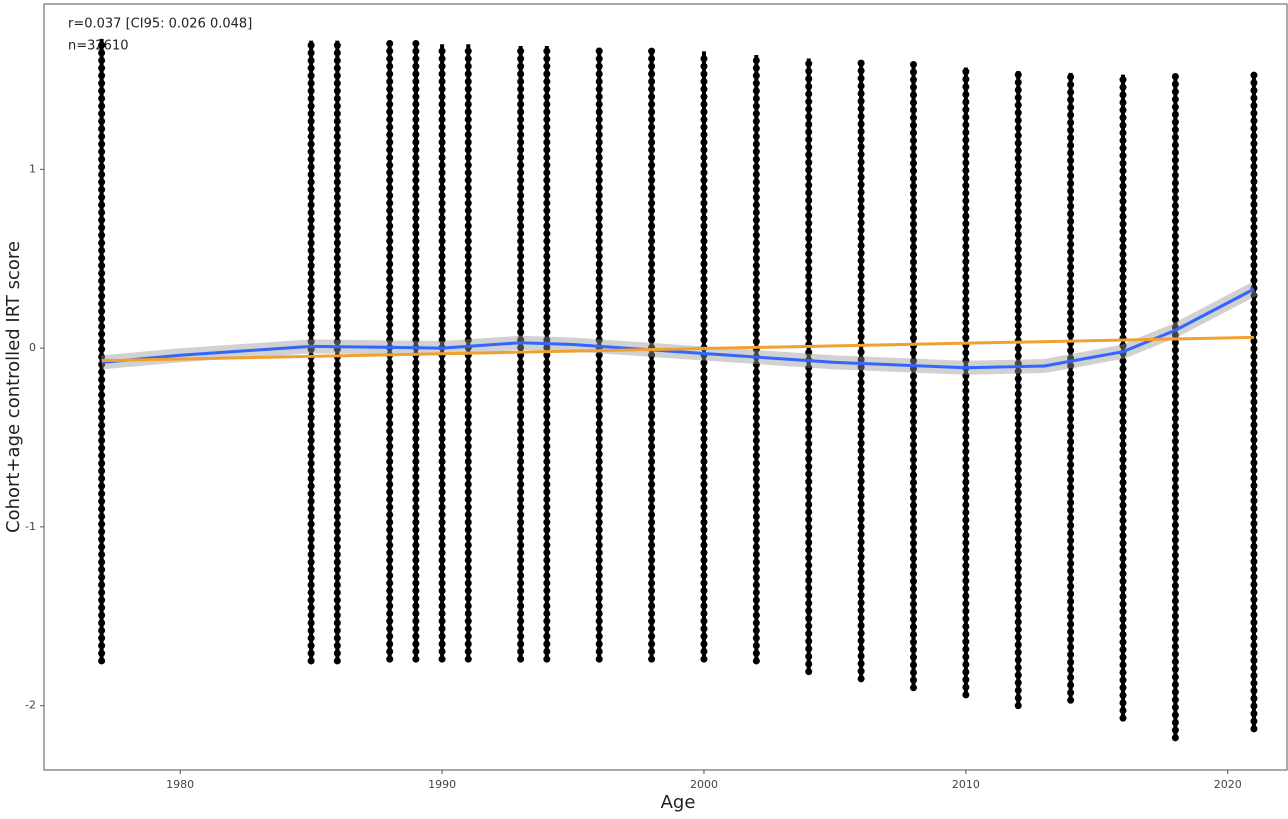 Image resolution: width=1288 pixels, height=819 pixels. Describe the element at coordinates (442, 784) in the screenshot. I see `x-tick-label: 1990` at that location.